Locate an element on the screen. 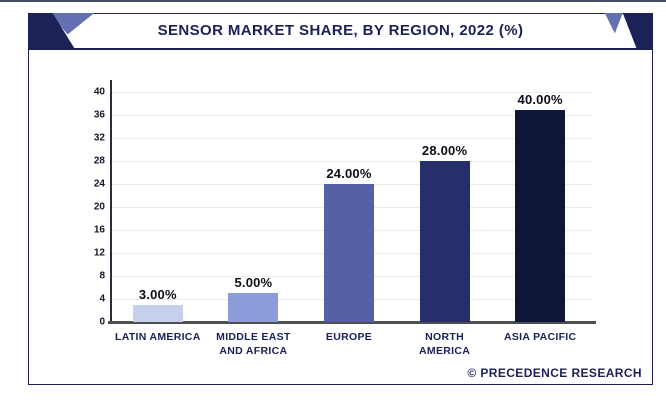 The image size is (666, 400). category-label-text: NORTH AMERICA is located at coordinates (445, 344).